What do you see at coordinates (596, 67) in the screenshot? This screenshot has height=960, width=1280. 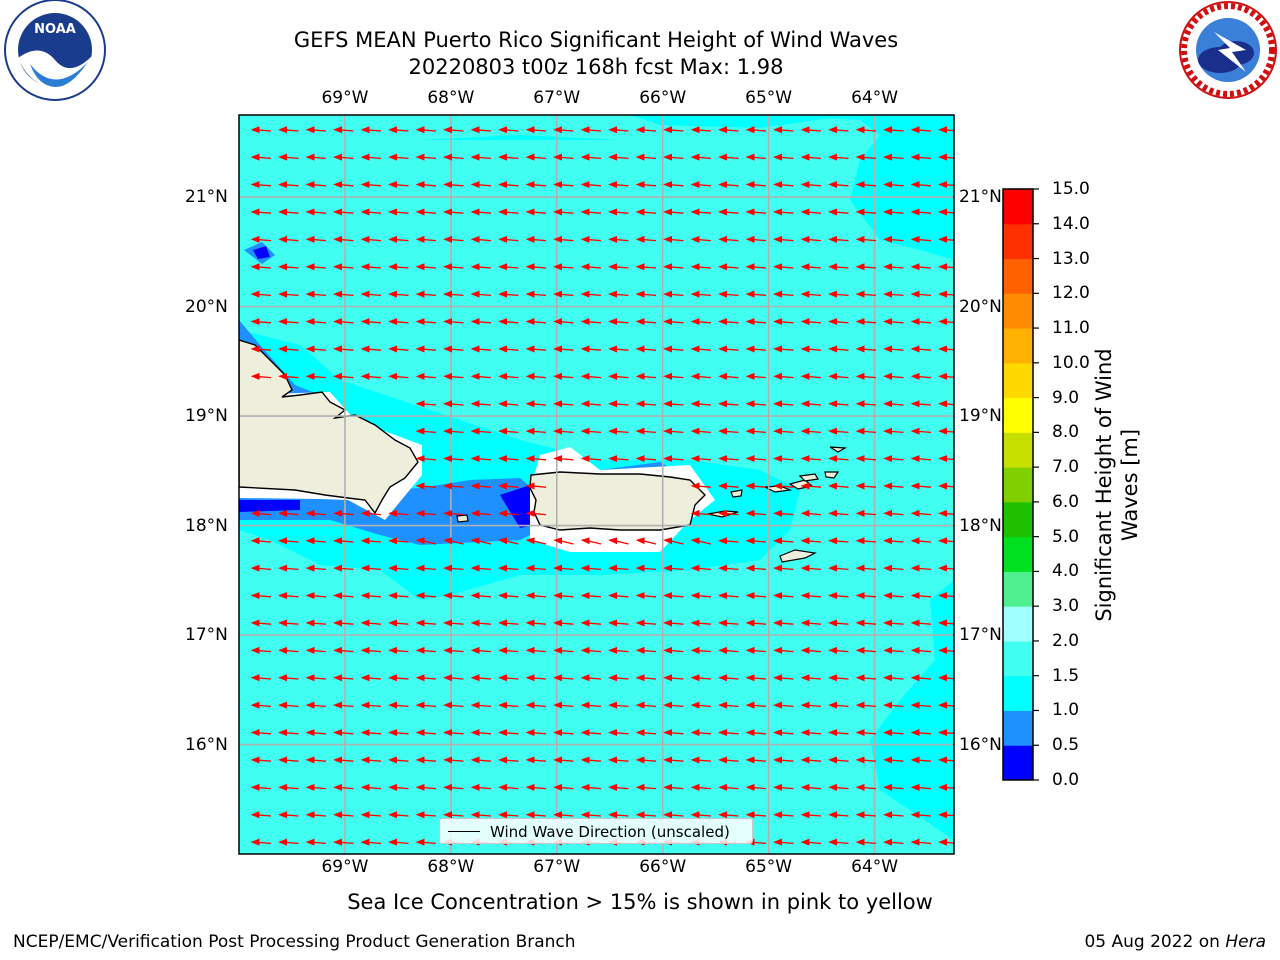 I see `chart-subtitle: 20220803 t00z 168h fcst Max: 1.98` at bounding box center [596, 67].